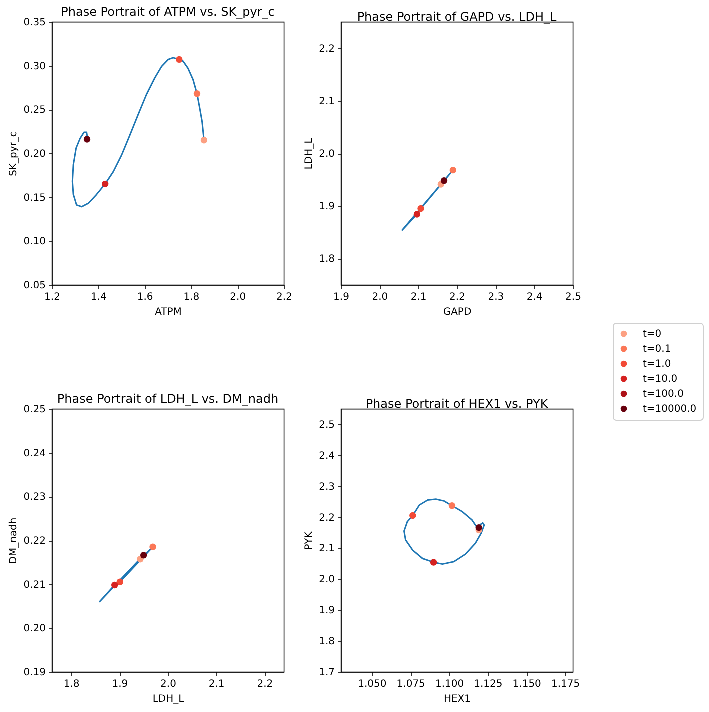 The height and width of the screenshot is (712, 709). Describe the element at coordinates (457, 17) in the screenshot. I see `chart-title: Phase Portrait of GAPD vs. LDH_L` at that location.